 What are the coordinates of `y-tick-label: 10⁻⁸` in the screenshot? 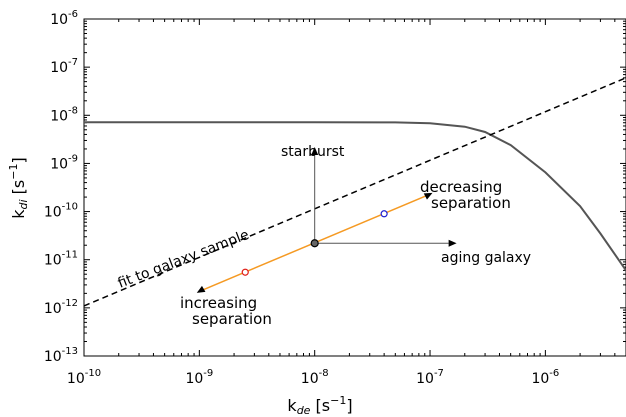 It's located at (64, 114).